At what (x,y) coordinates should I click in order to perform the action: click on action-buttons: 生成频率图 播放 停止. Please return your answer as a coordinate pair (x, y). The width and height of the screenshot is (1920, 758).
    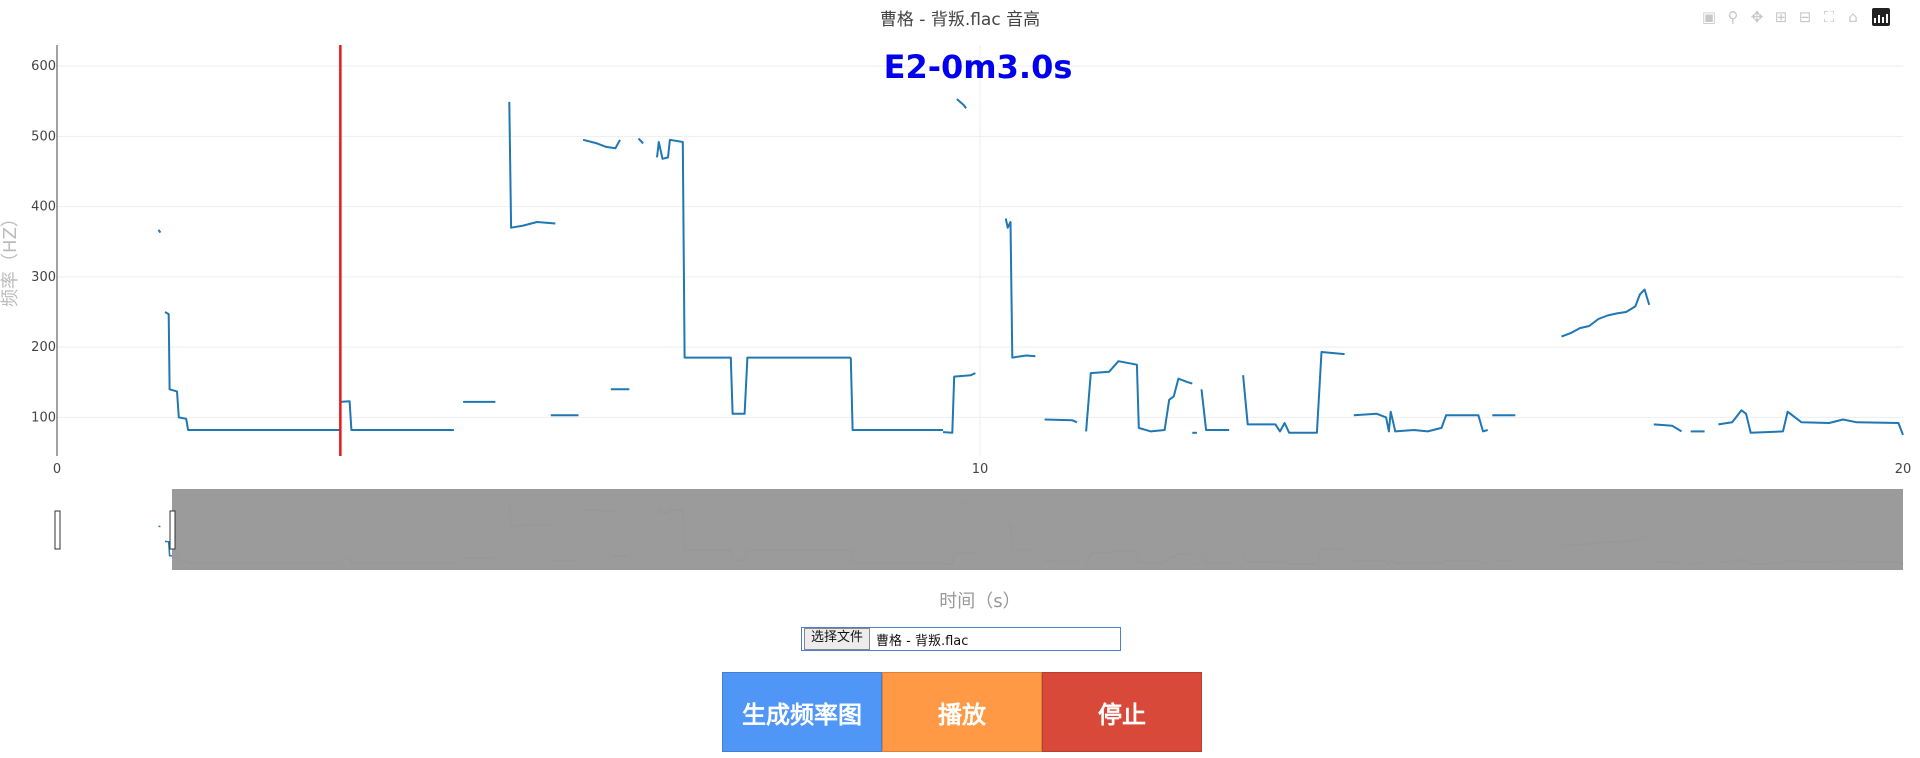
    Looking at the image, I should click on (962, 712).